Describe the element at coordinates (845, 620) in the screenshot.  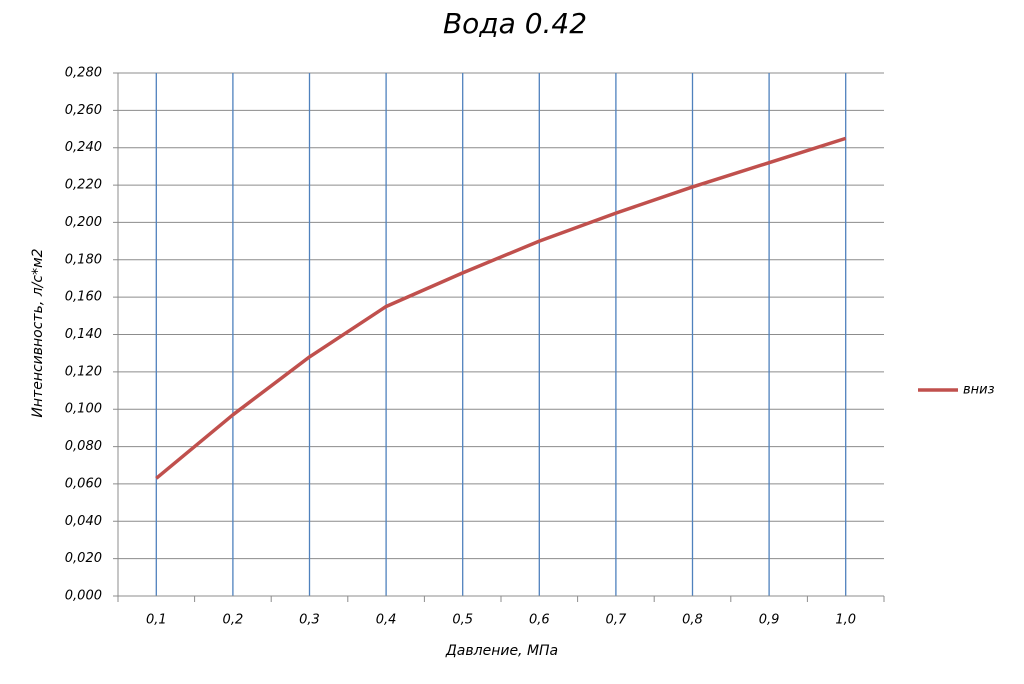
I see `x-tick-label: 1,0` at that location.